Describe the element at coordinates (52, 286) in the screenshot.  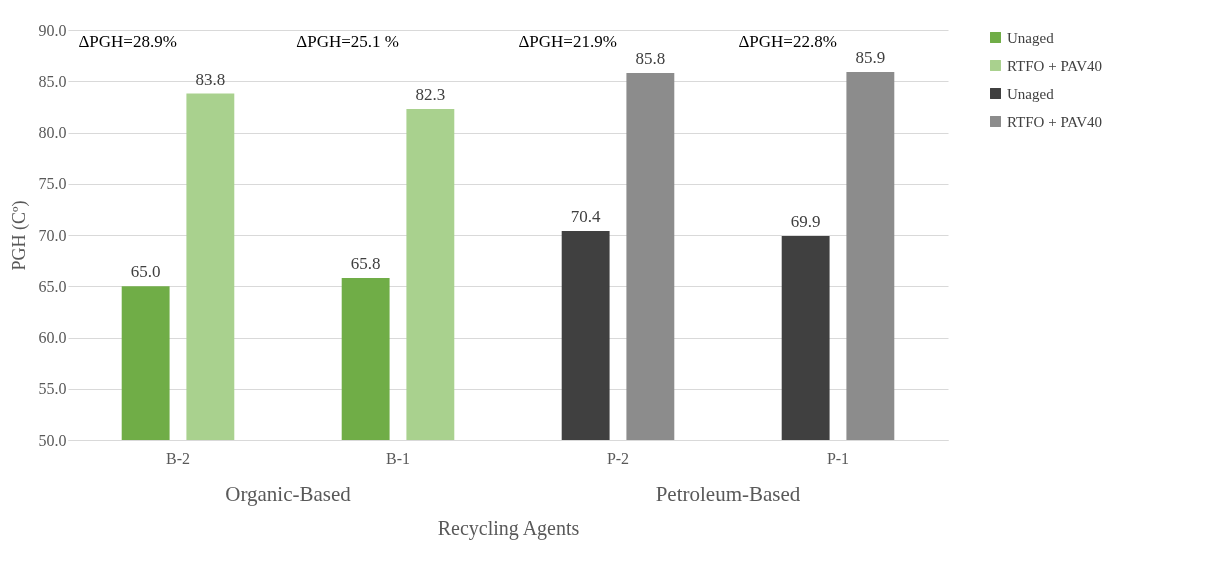
I see `y-tick-label: 65.0` at that location.